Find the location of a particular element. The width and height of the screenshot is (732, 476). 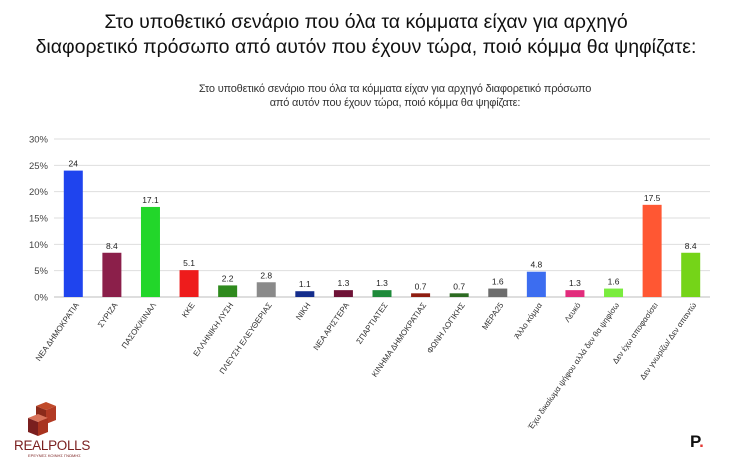

x-tick-label: Έχω δικαίωμα ψήφου αλλά δεν θα ψηφίσω is located at coordinates (573, 366).